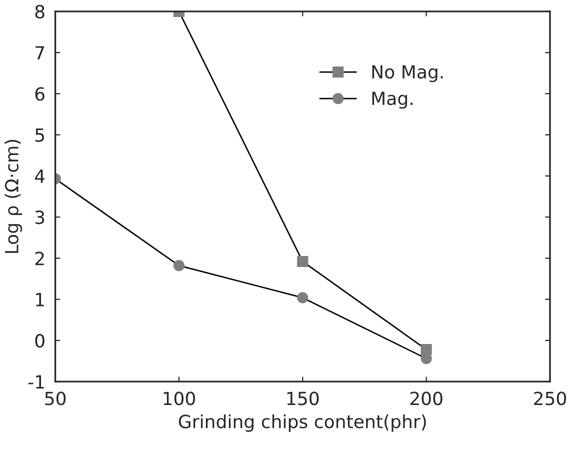 The width and height of the screenshot is (582, 457). What do you see at coordinates (39, 217) in the screenshot?
I see `y-tick-label: 3` at bounding box center [39, 217].